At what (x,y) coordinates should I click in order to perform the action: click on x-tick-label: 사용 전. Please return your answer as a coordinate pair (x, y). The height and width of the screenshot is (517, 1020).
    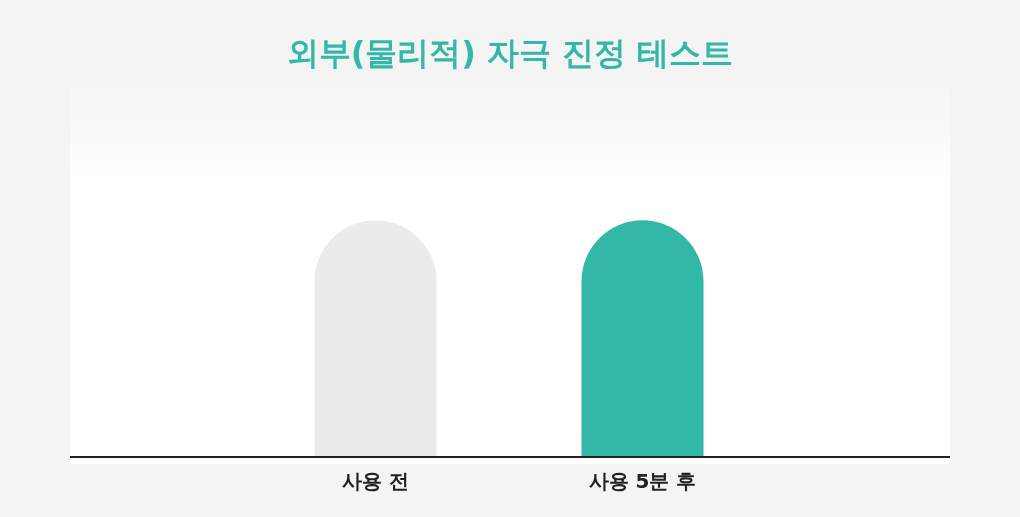
    Looking at the image, I should click on (375, 481).